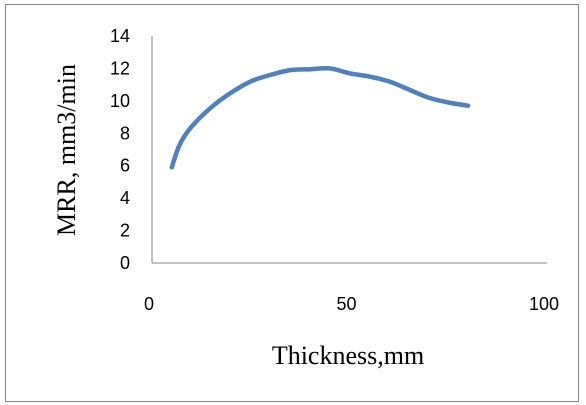 The width and height of the screenshot is (586, 405). I want to click on y-tick-label: 4, so click(125, 198).